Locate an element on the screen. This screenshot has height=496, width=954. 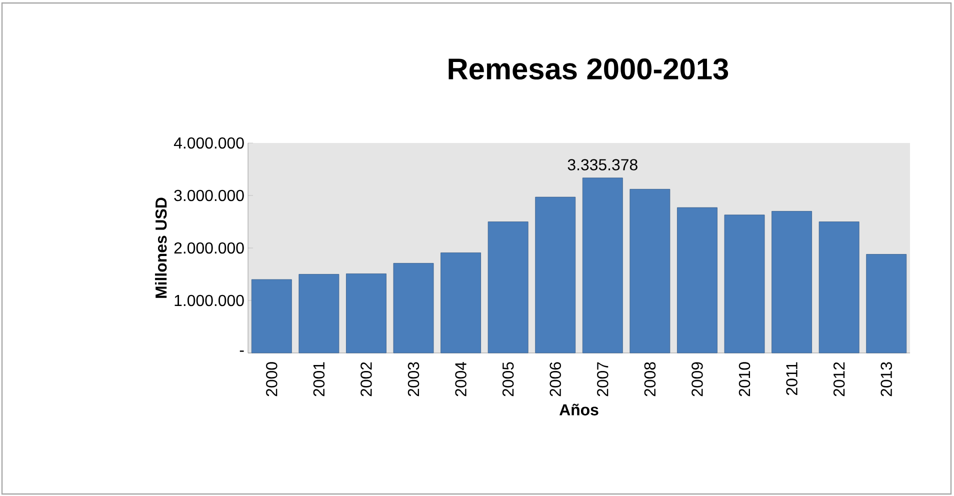
x-tick-label: 2006 is located at coordinates (556, 379).